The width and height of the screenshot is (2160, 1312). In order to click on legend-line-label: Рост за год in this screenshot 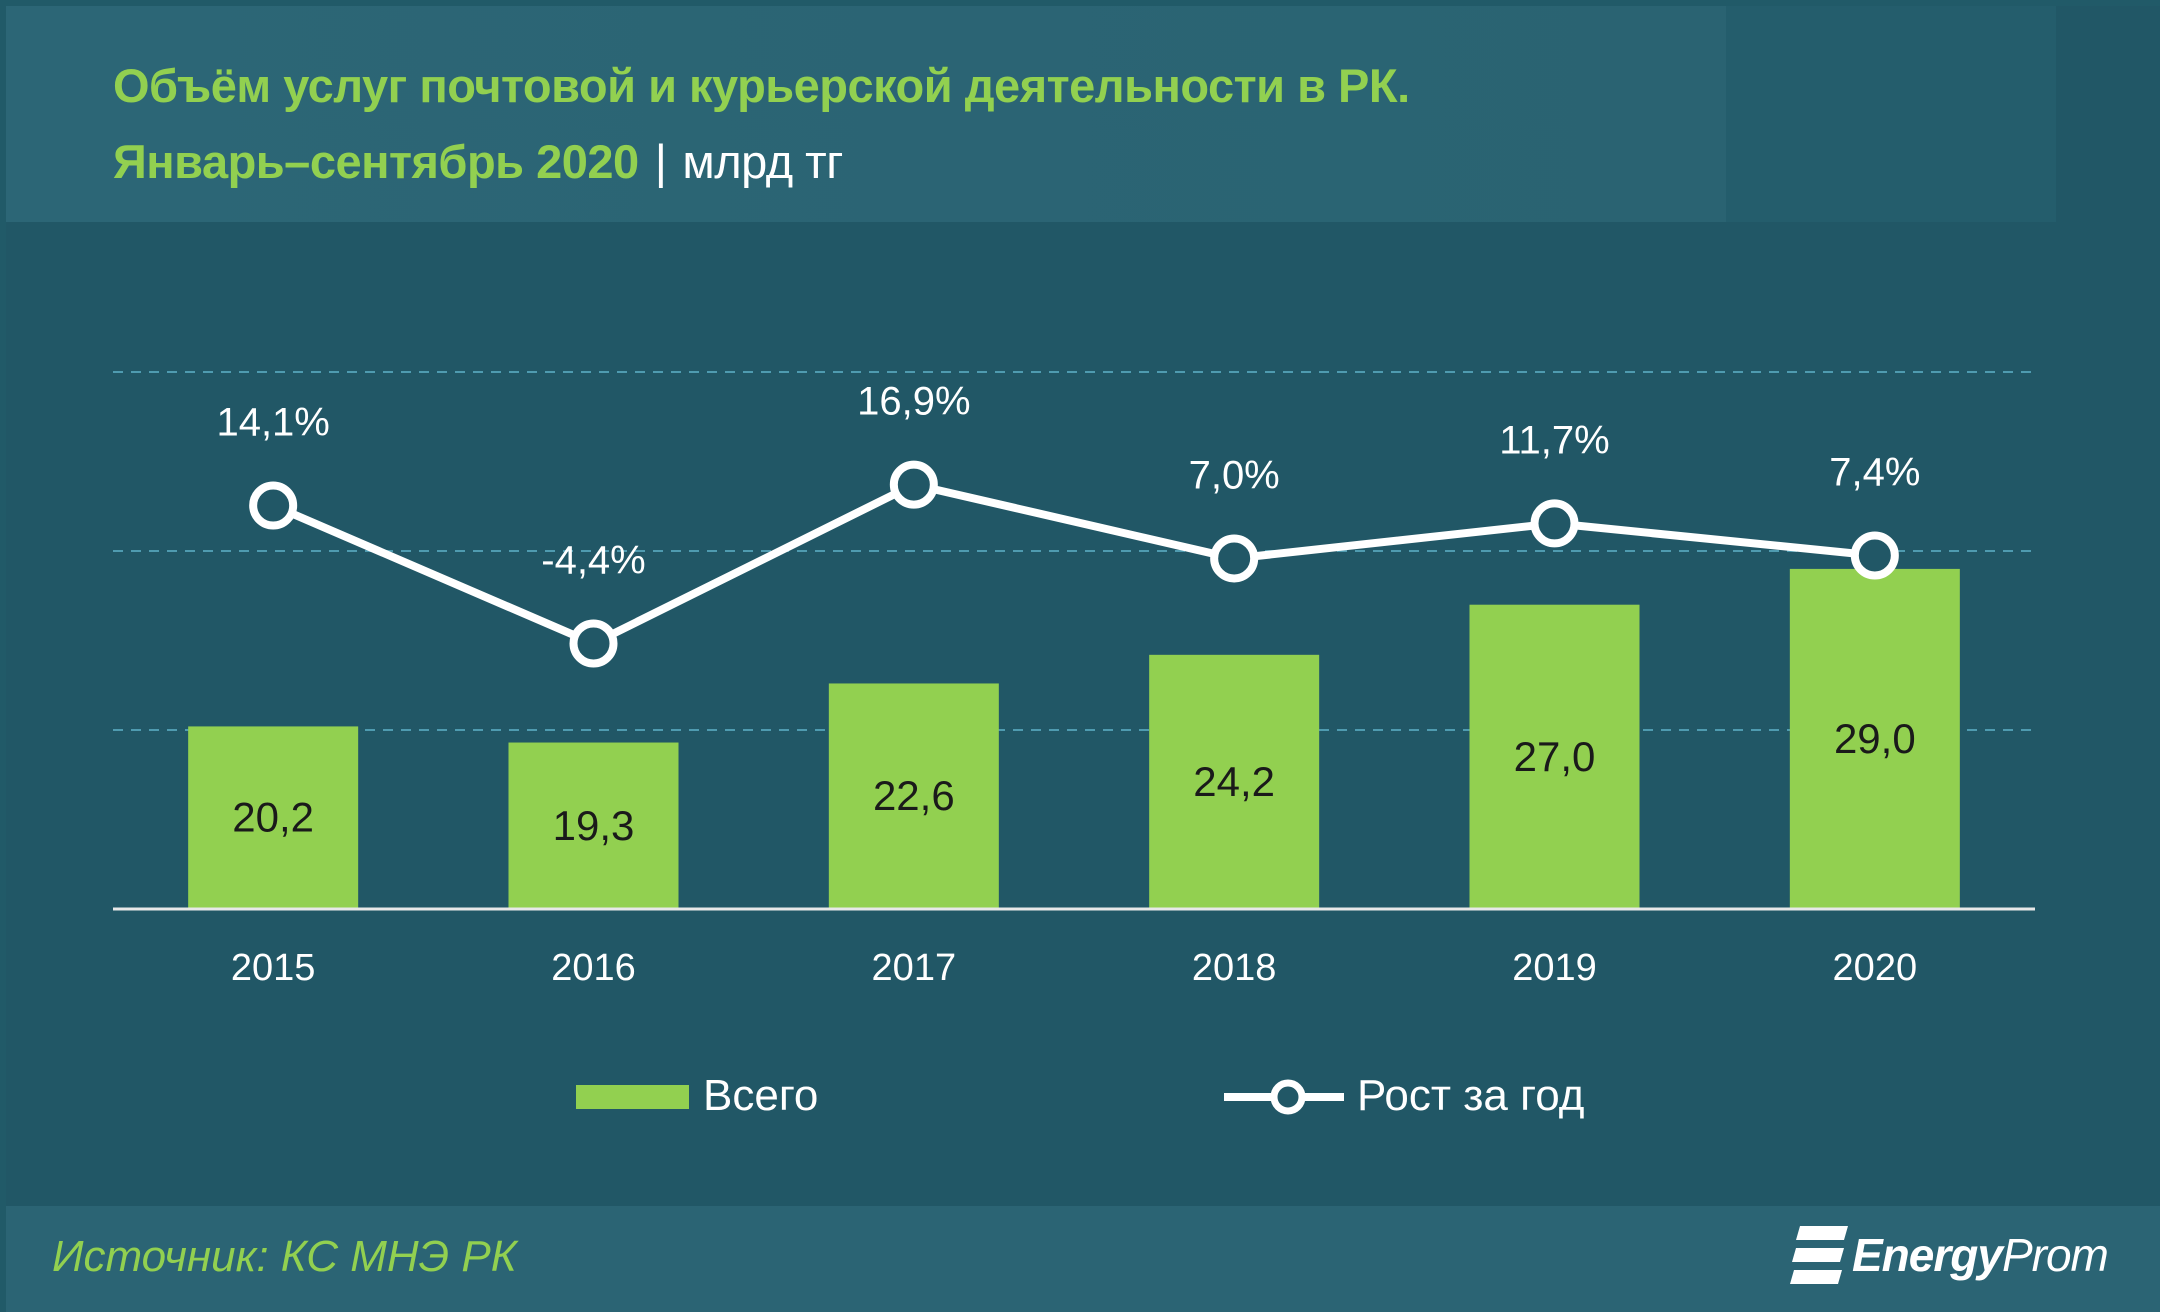, I will do `click(1470, 1095)`.